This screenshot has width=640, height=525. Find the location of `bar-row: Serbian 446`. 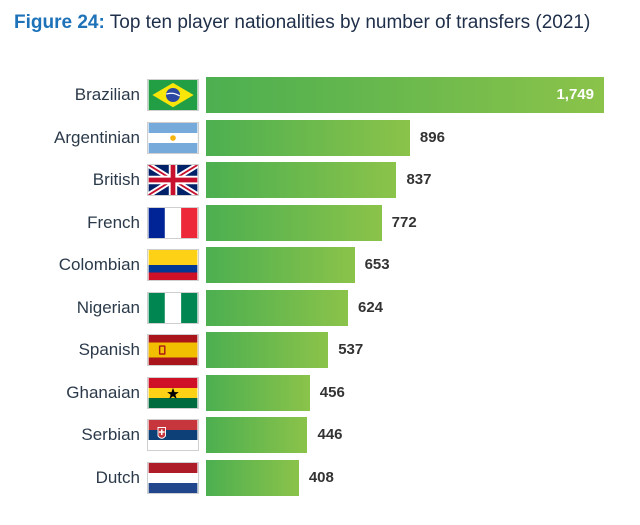

bar-row: Serbian 446 is located at coordinates (320, 435).